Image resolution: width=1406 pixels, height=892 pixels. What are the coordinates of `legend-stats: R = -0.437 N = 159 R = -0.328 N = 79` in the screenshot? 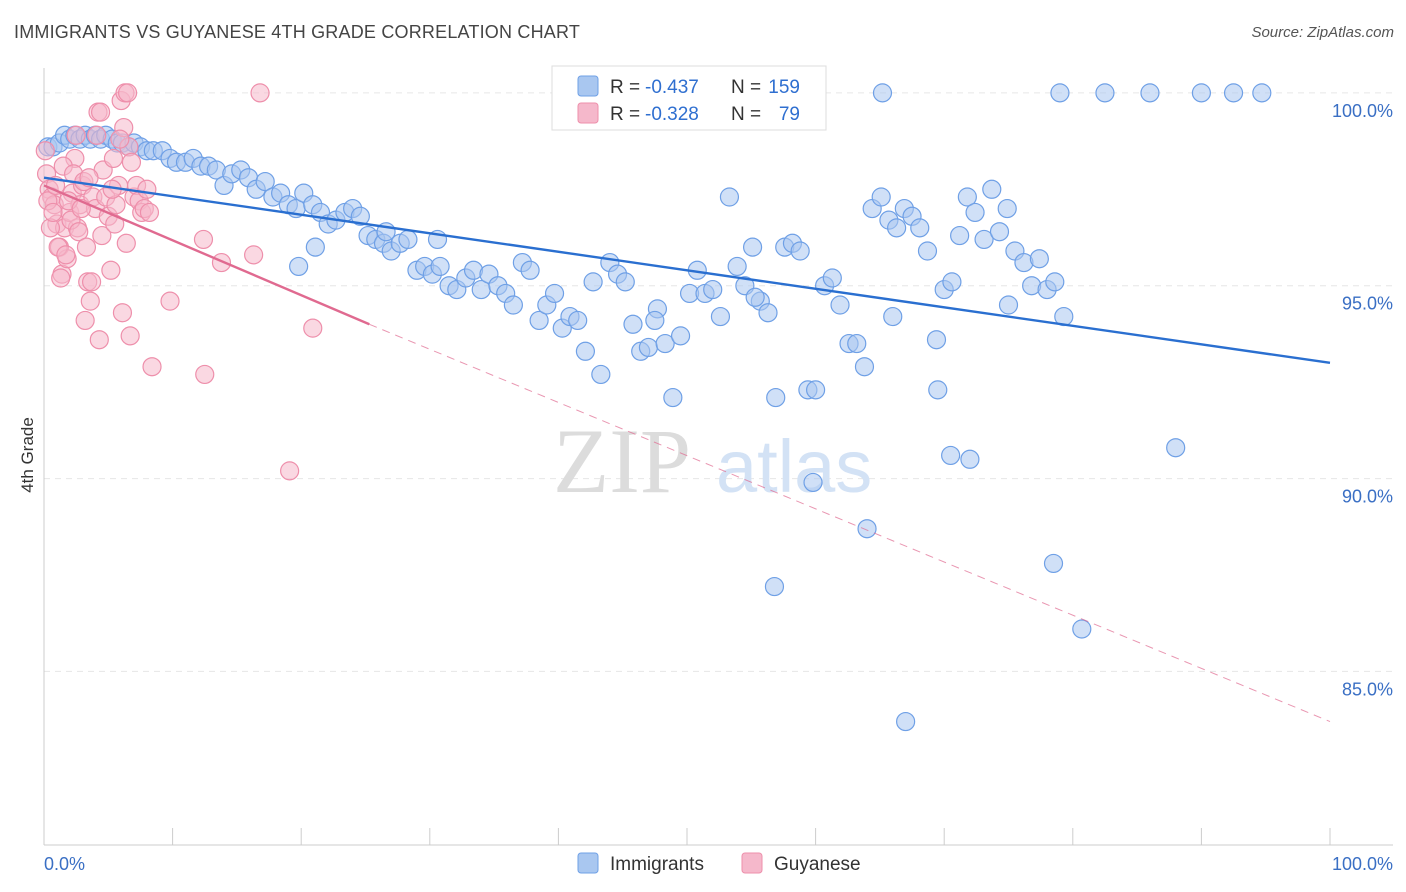 It's located at (689, 98).